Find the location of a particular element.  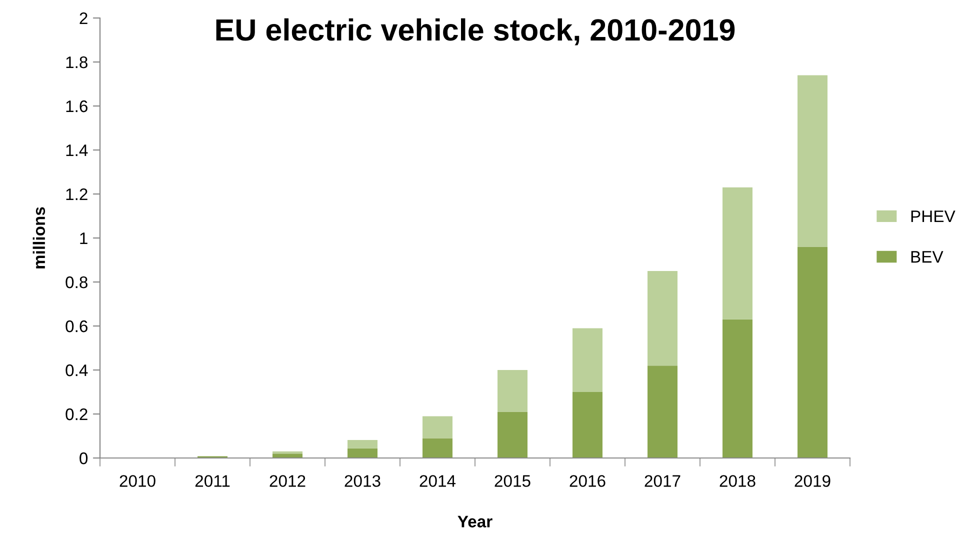

chart-title: EU electric vehicle stock, 2010-2019 is located at coordinates (475, 32).